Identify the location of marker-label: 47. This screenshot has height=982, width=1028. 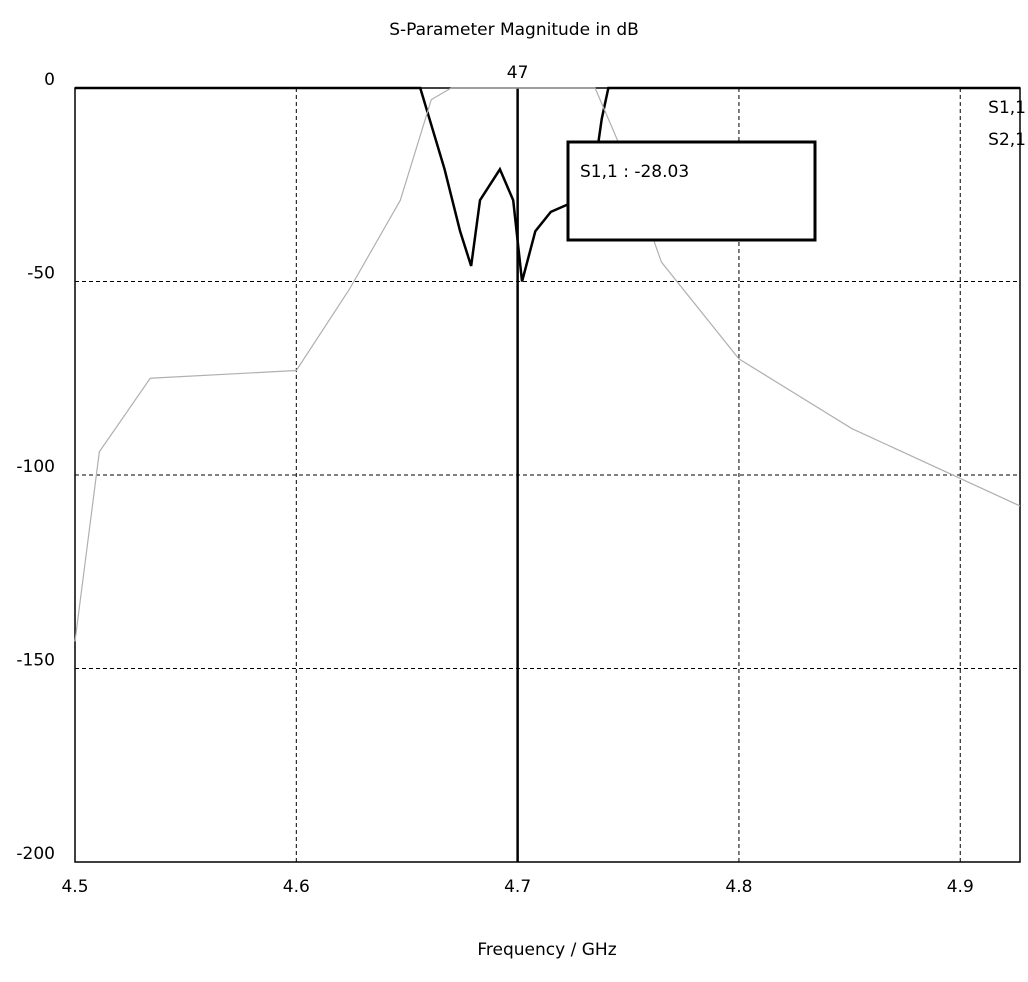
(518, 73).